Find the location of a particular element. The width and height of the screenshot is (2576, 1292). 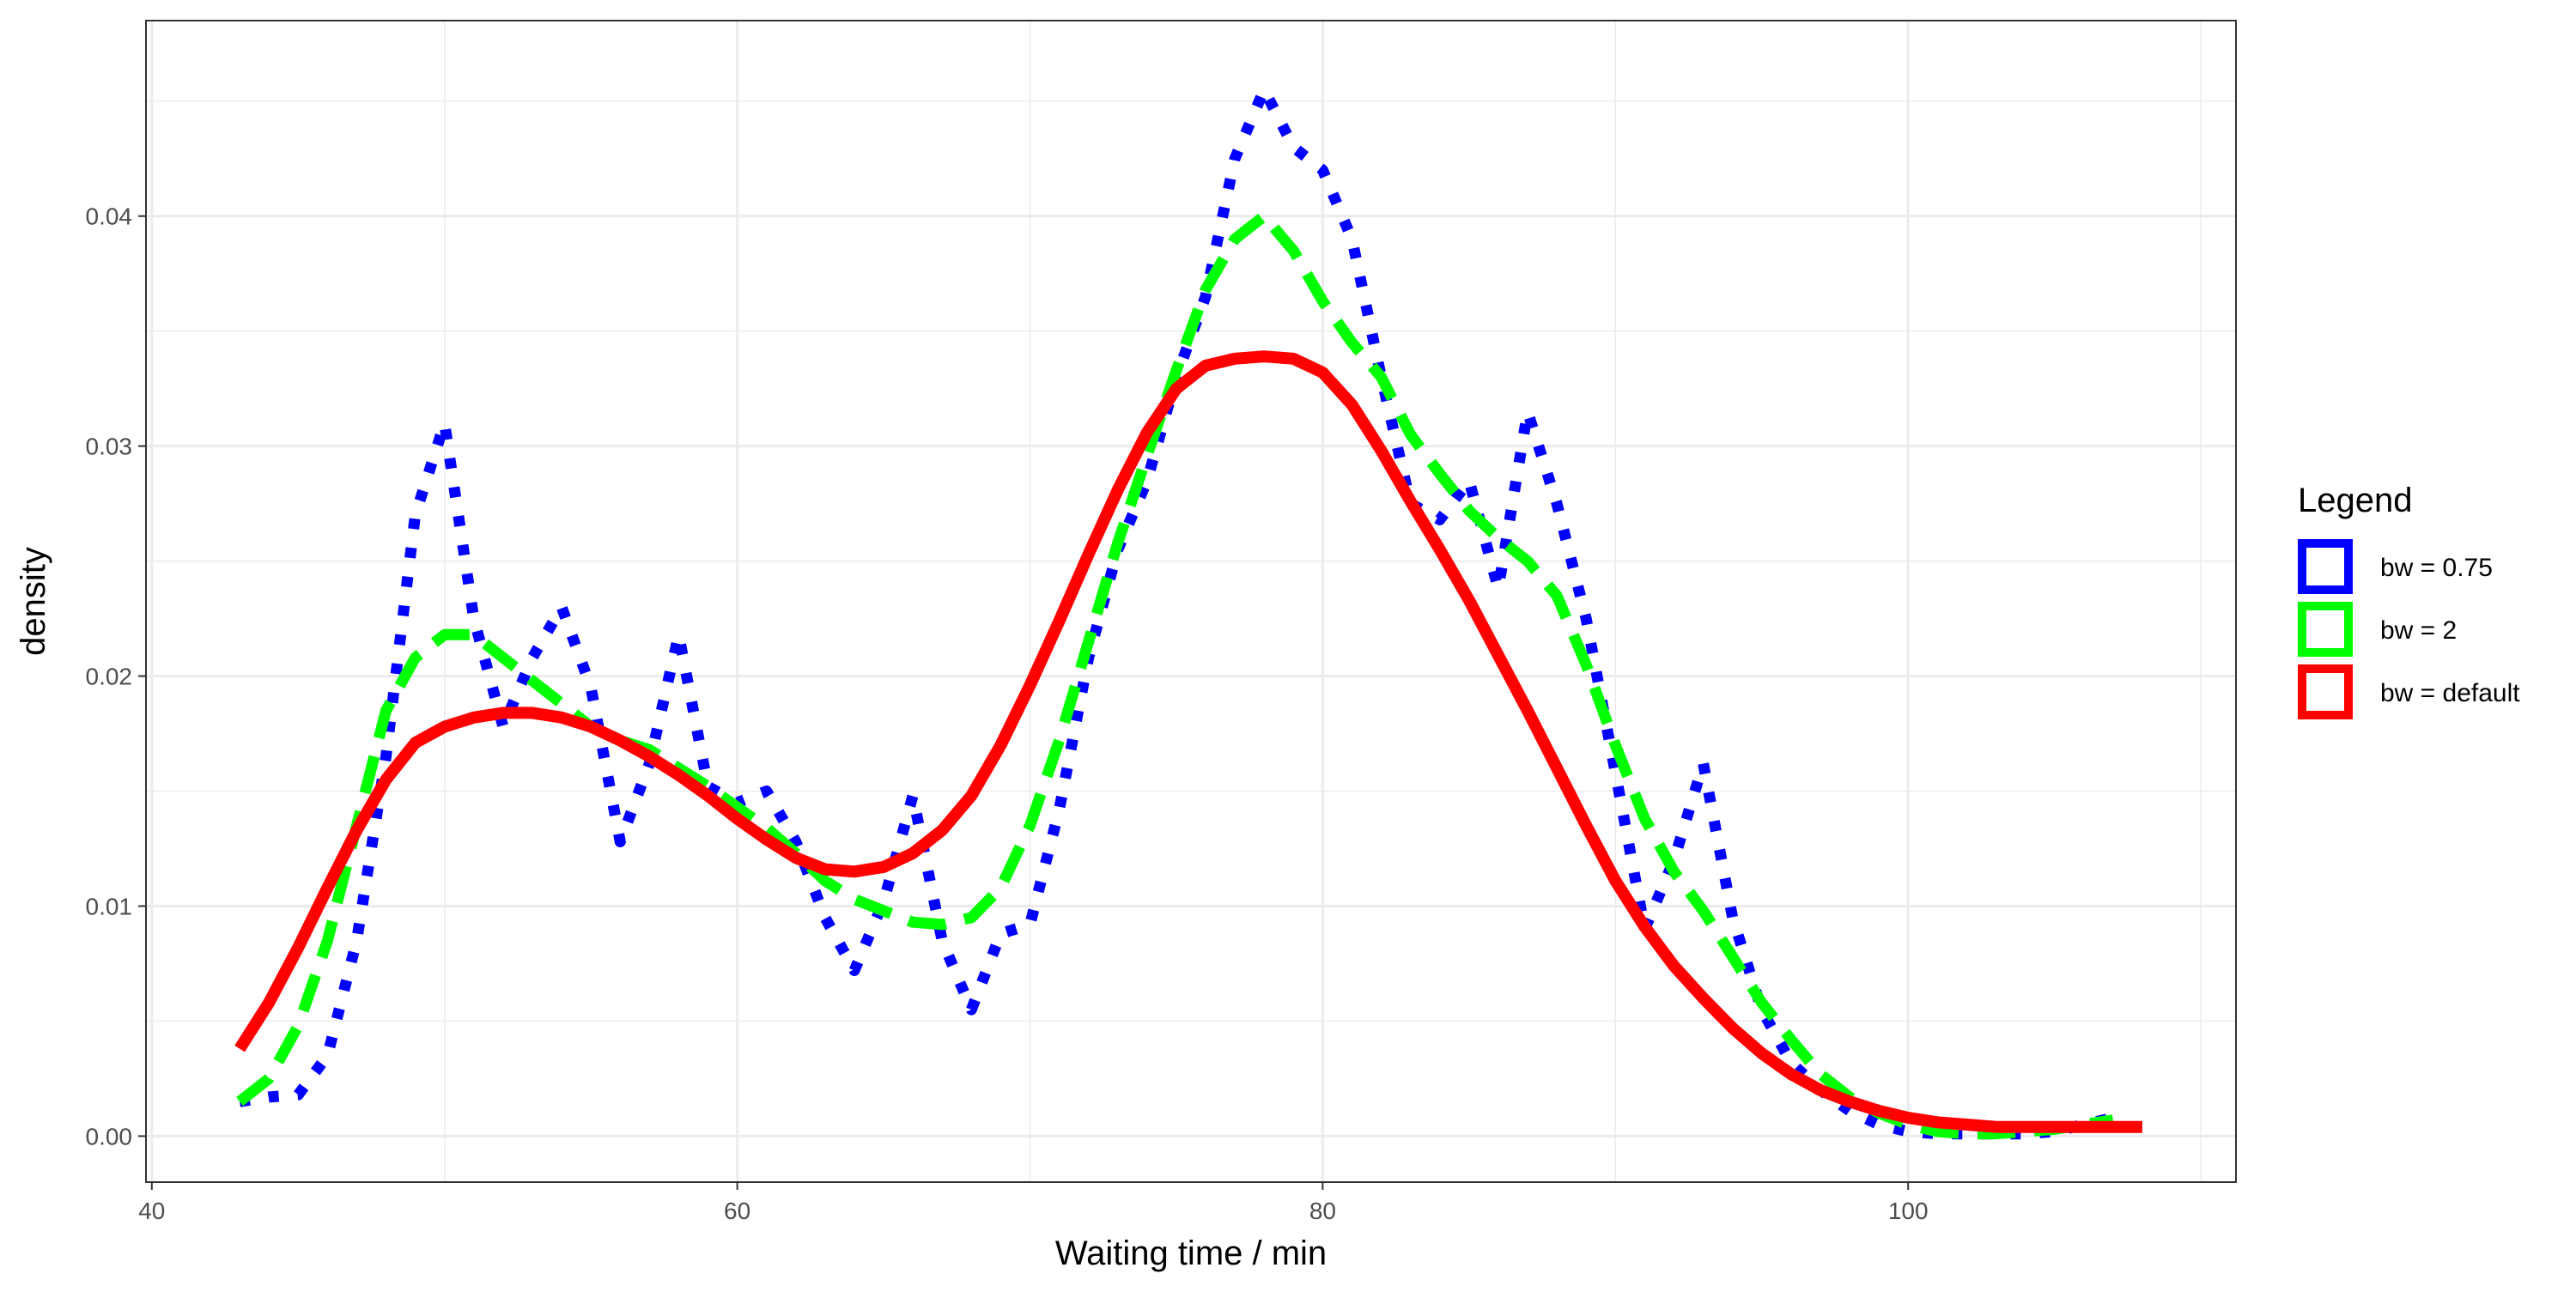

x-axis-title: Waiting time / min is located at coordinates (1191, 1253).